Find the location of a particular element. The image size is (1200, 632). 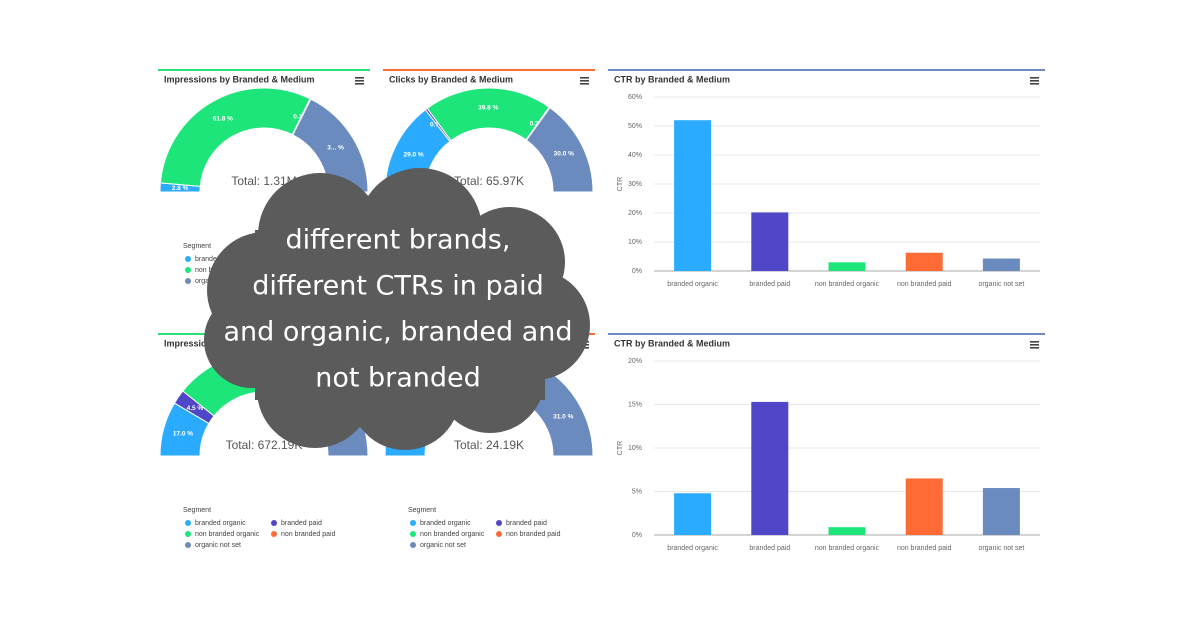

total-label: Total: 24.19K is located at coordinates (489, 445).